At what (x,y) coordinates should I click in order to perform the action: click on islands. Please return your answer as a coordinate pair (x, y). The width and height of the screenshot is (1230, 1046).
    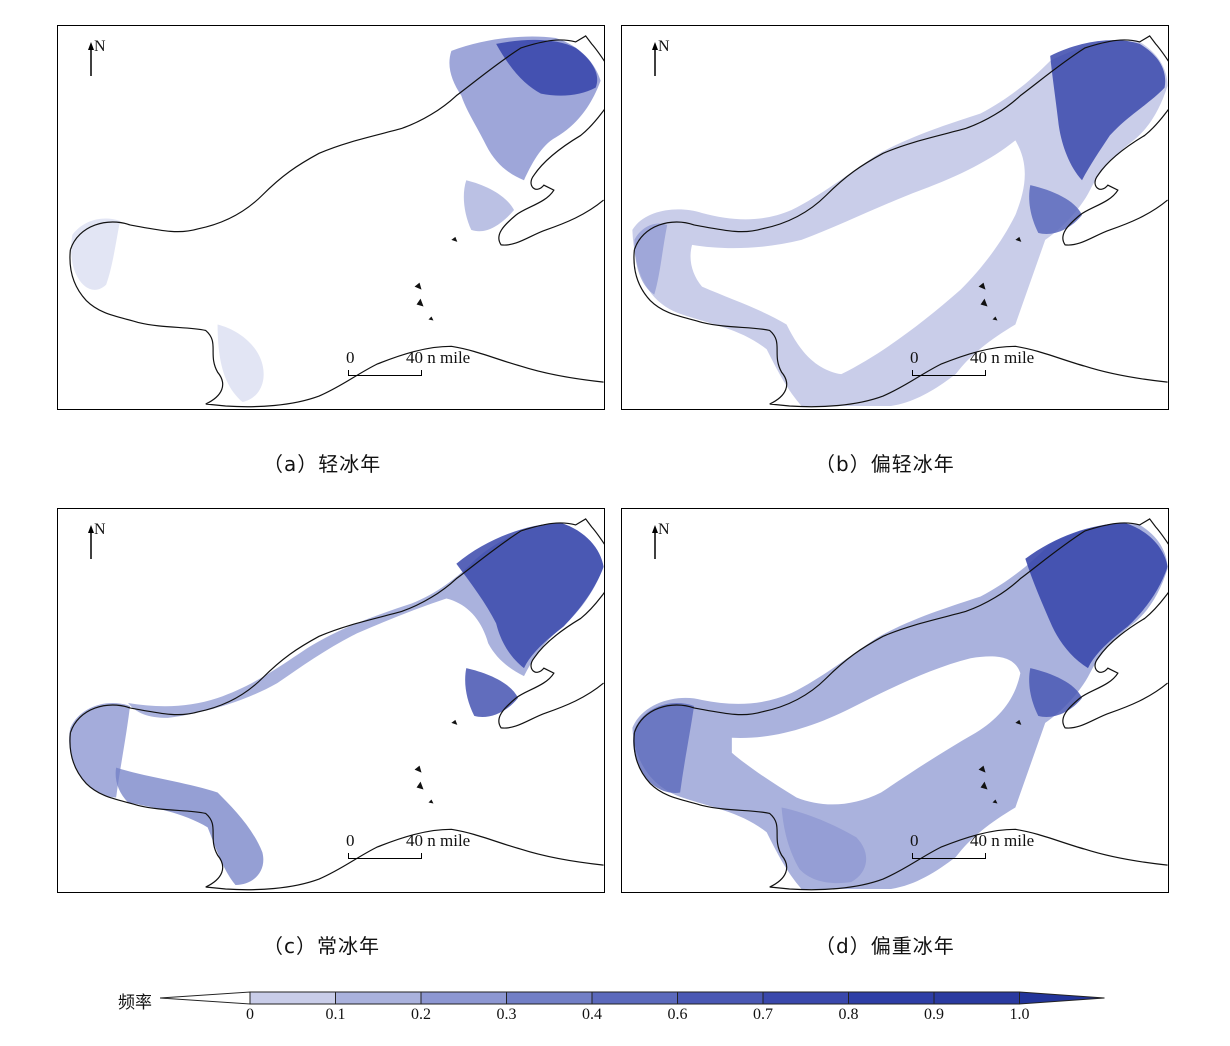
    Looking at the image, I should click on (436, 761).